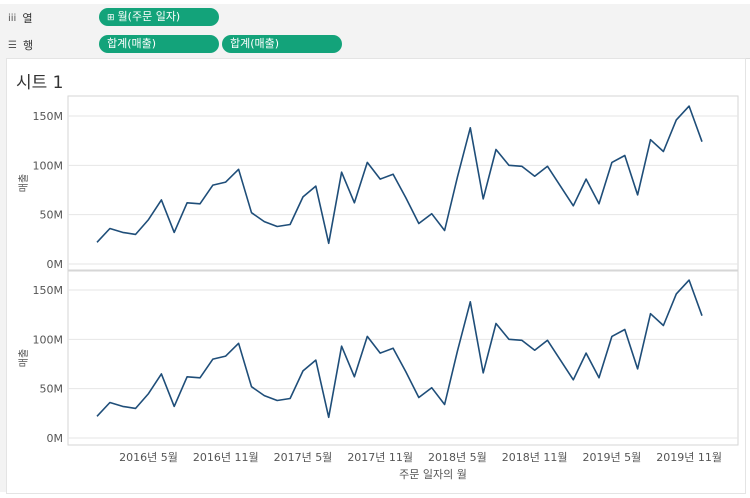  What do you see at coordinates (375, 18) in the screenshot?
I see `columns-shelf: iii 열 ⊞ 월(주문 일자)` at bounding box center [375, 18].